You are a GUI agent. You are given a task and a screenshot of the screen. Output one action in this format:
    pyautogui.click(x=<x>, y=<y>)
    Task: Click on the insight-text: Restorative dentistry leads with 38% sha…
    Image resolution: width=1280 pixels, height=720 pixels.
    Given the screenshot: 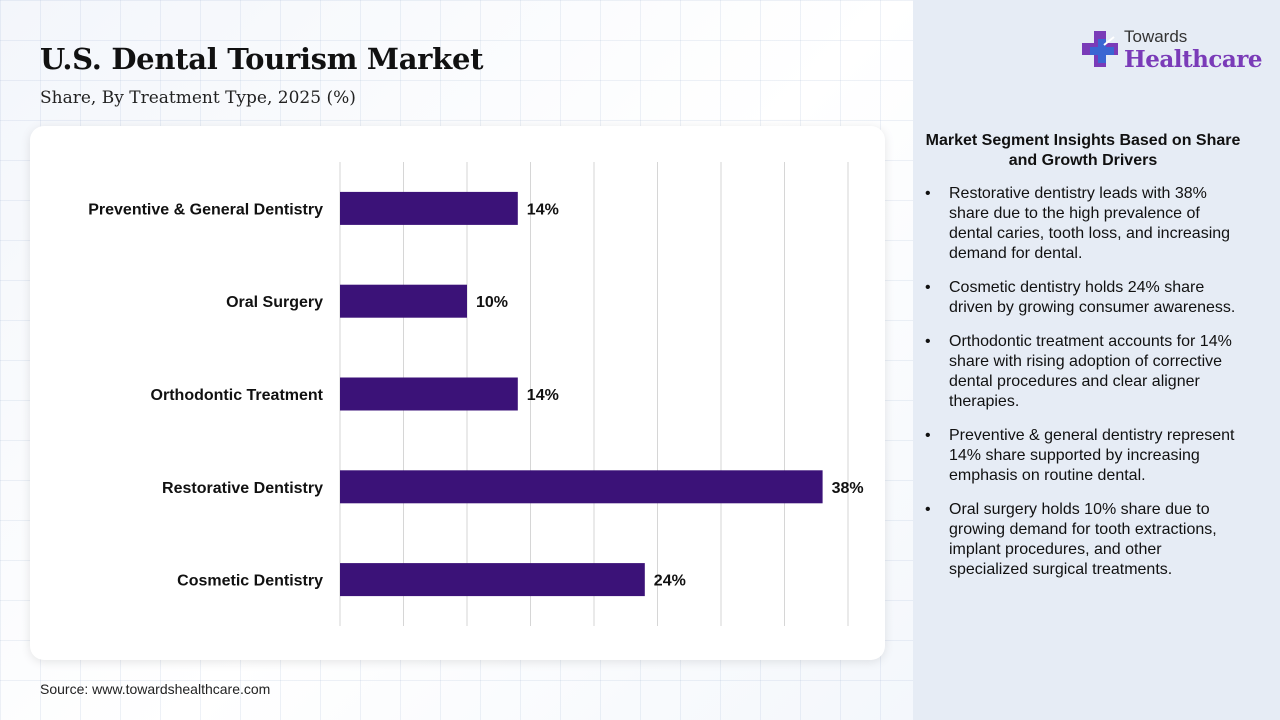 What is the action you would take?
    pyautogui.click(x=1090, y=223)
    